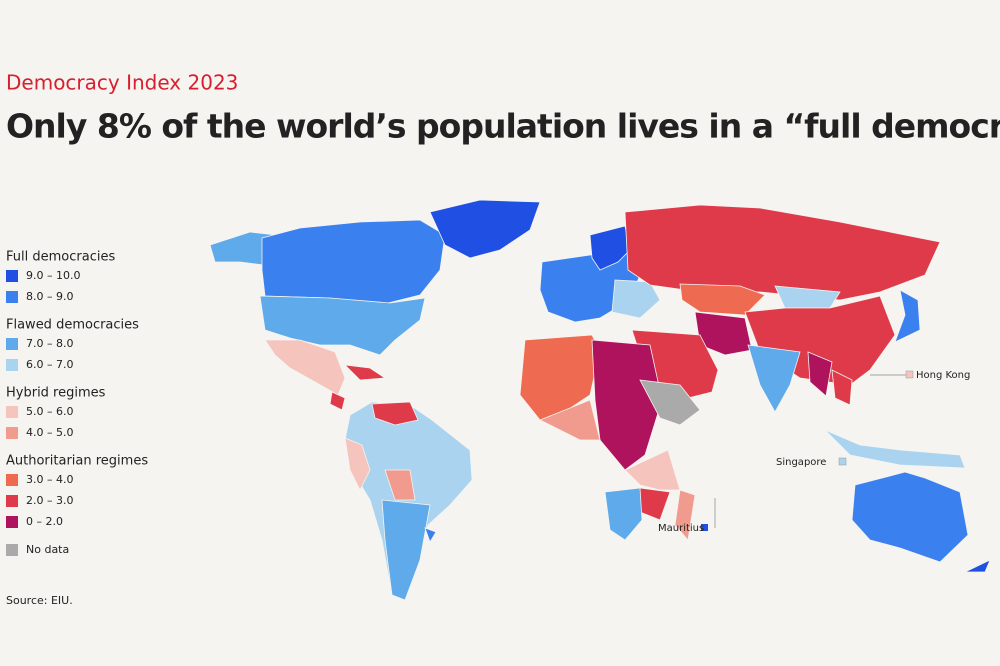 This screenshot has width=1000, height=666. I want to click on map-label: Hong Kong, so click(943, 375).